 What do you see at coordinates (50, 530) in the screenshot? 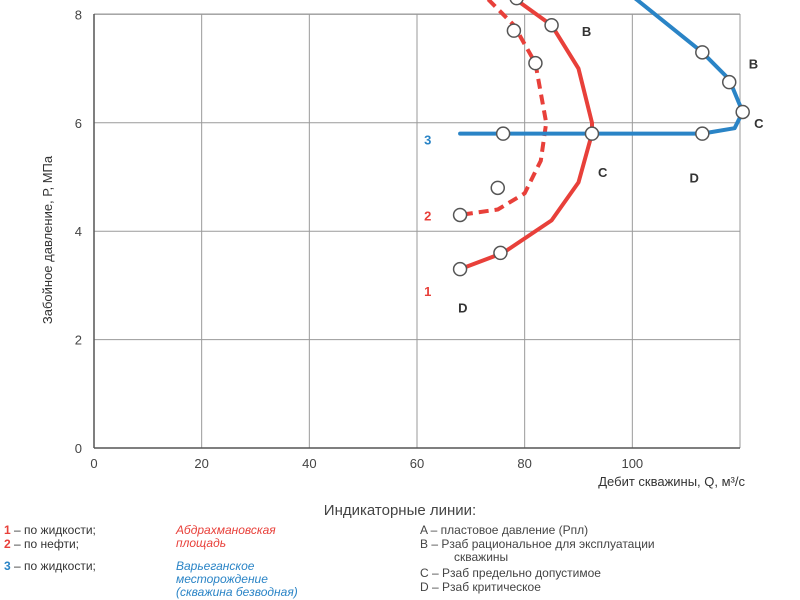
I see `legend-row-1: 1 – по жидкости;` at bounding box center [50, 530].